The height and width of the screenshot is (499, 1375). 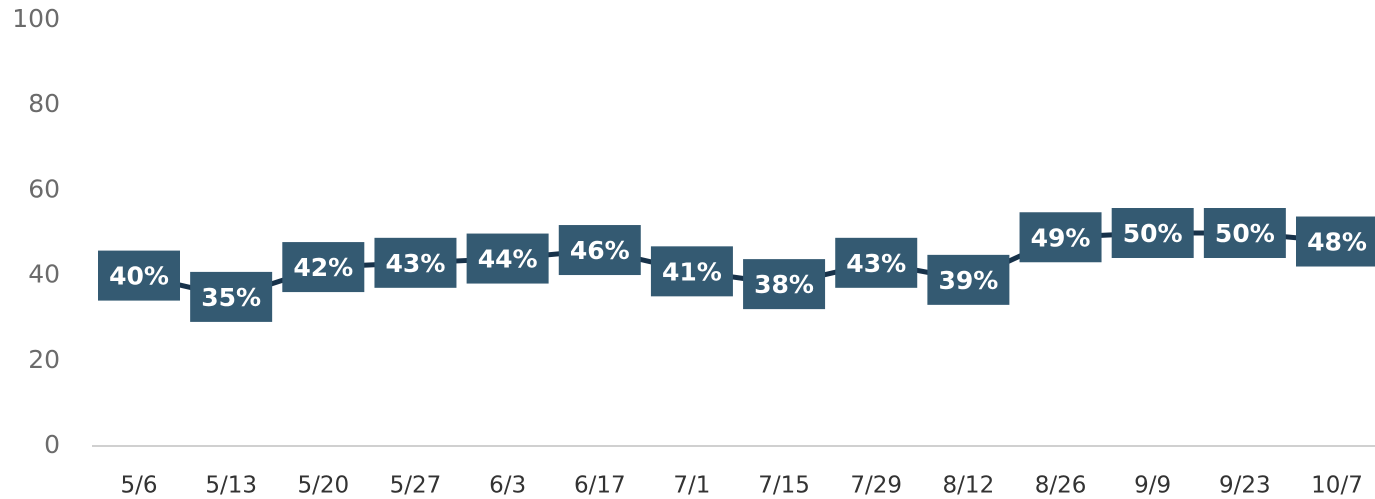 What do you see at coordinates (323, 486) in the screenshot?
I see `x-tick-label: 5/20` at bounding box center [323, 486].